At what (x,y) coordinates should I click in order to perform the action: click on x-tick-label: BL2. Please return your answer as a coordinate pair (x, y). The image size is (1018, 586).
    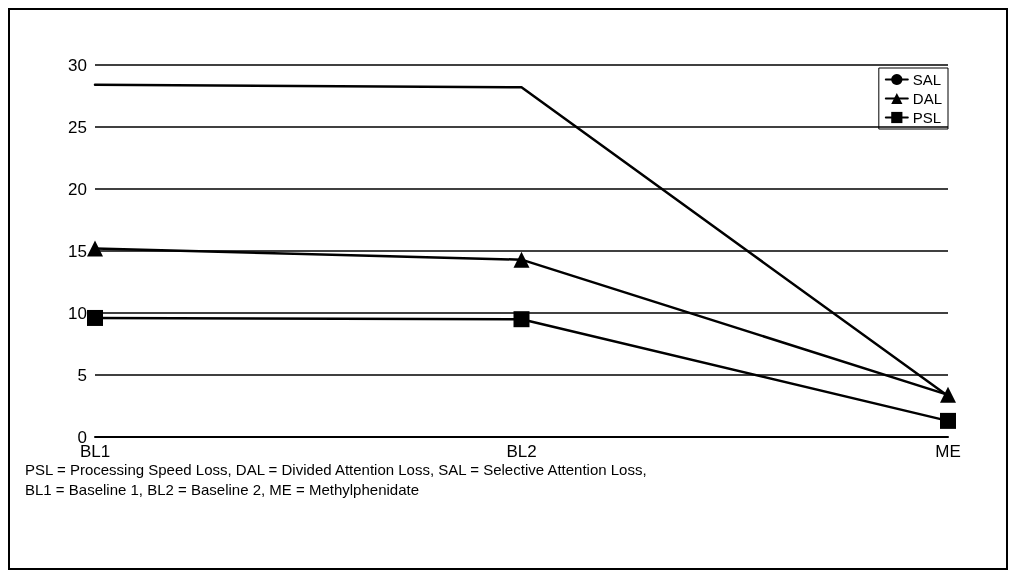
    Looking at the image, I should click on (521, 451).